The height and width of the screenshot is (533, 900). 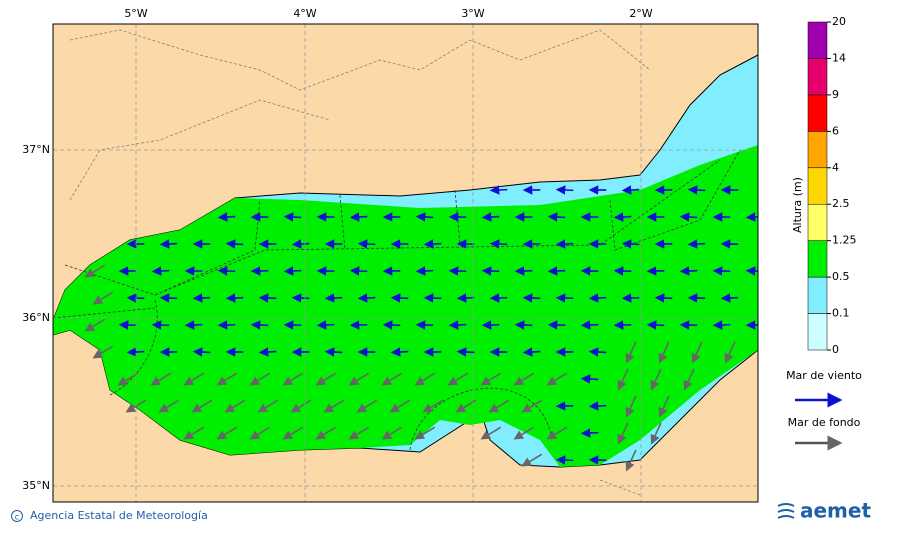 What do you see at coordinates (119, 515) in the screenshot?
I see `agency: Agencia Estatal de Meteorología` at bounding box center [119, 515].